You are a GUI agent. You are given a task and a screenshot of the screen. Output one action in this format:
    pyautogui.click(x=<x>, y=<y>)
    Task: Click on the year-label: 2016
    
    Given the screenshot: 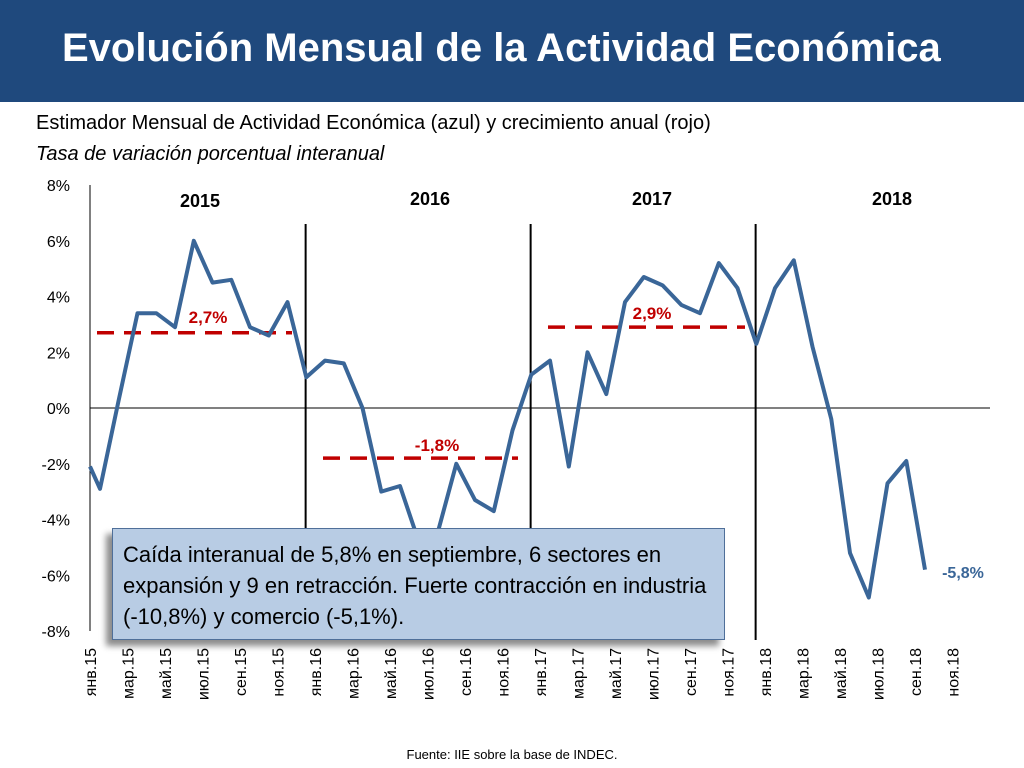 What is the action you would take?
    pyautogui.click(x=430, y=199)
    